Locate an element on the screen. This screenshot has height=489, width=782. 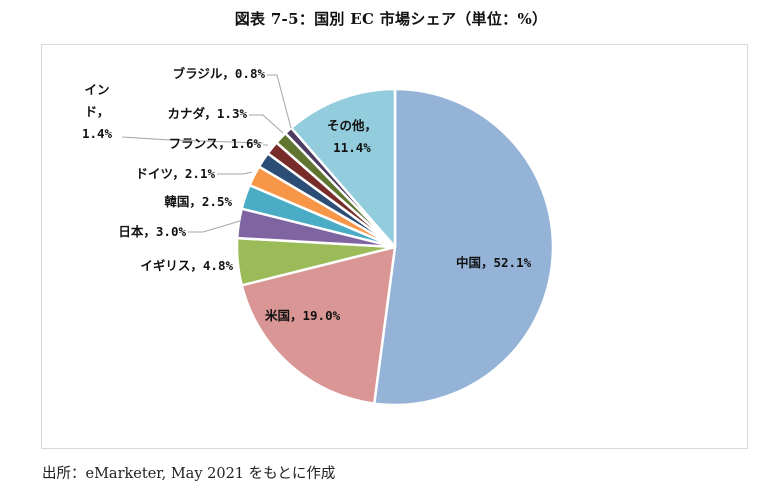
data-label: フランス，1.6% is located at coordinates (215, 143).